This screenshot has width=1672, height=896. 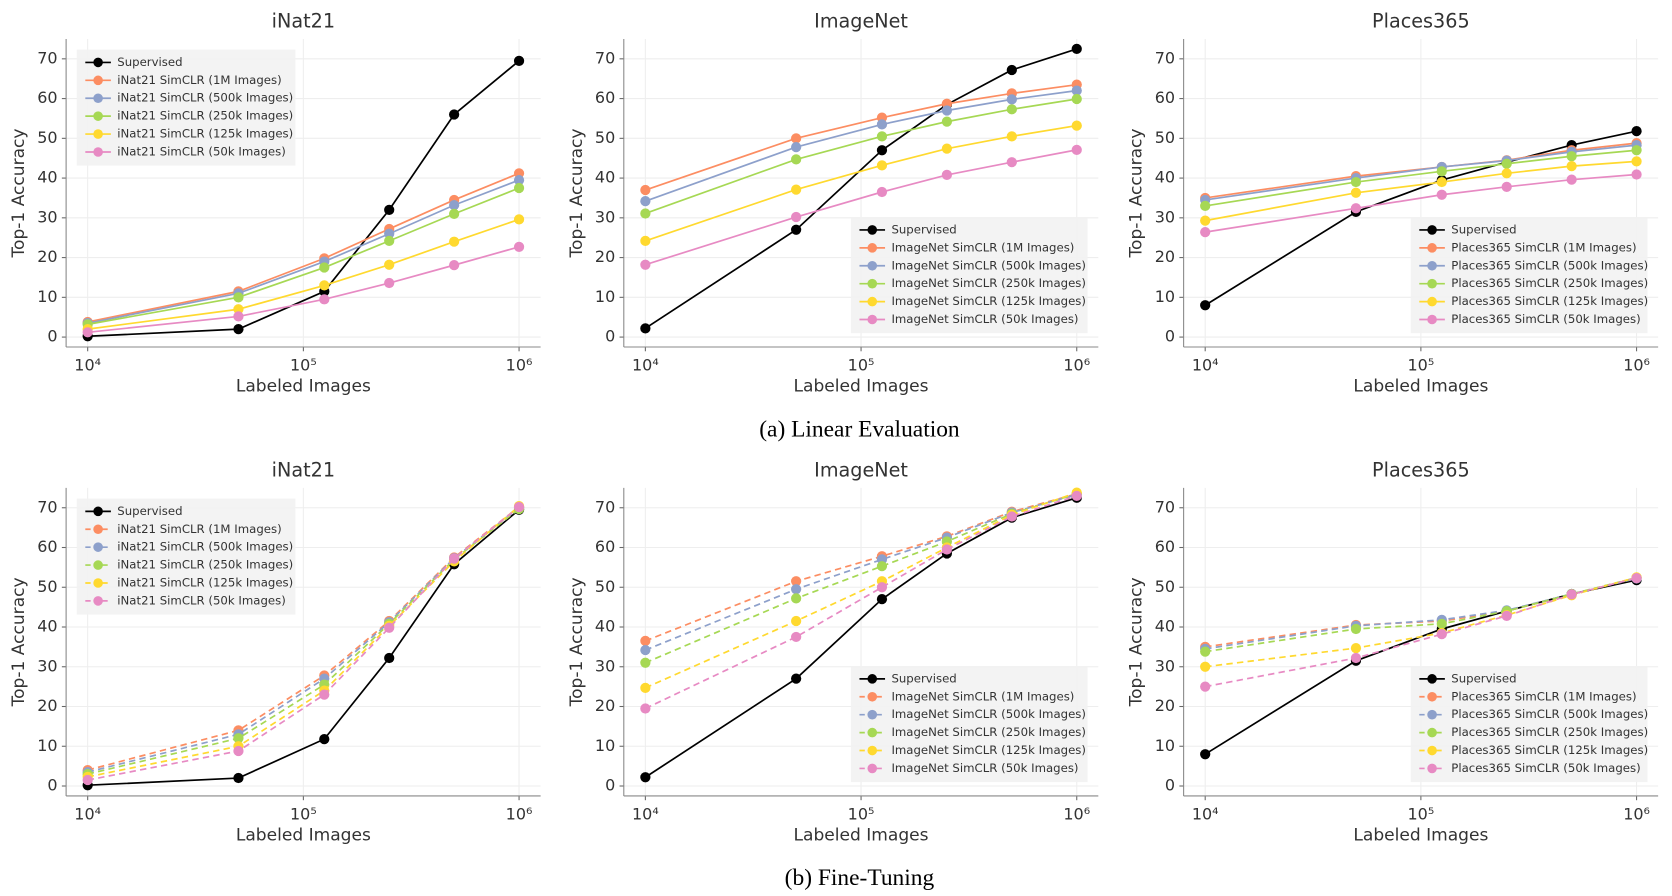 What do you see at coordinates (988, 265) in the screenshot?
I see `legend-label: ImageNet SimCLR (500k Images)` at bounding box center [988, 265].